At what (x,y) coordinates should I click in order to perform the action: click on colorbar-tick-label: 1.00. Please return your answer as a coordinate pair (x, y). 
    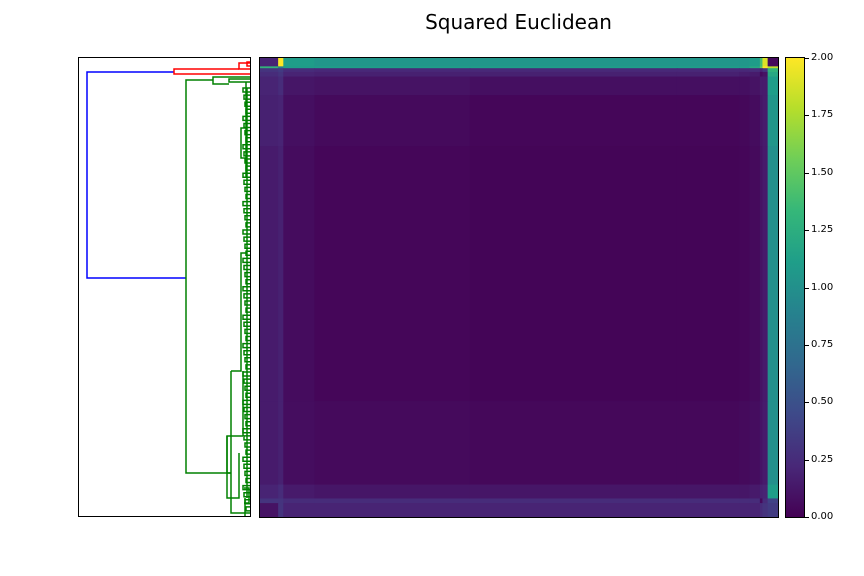
    Looking at the image, I should click on (822, 287).